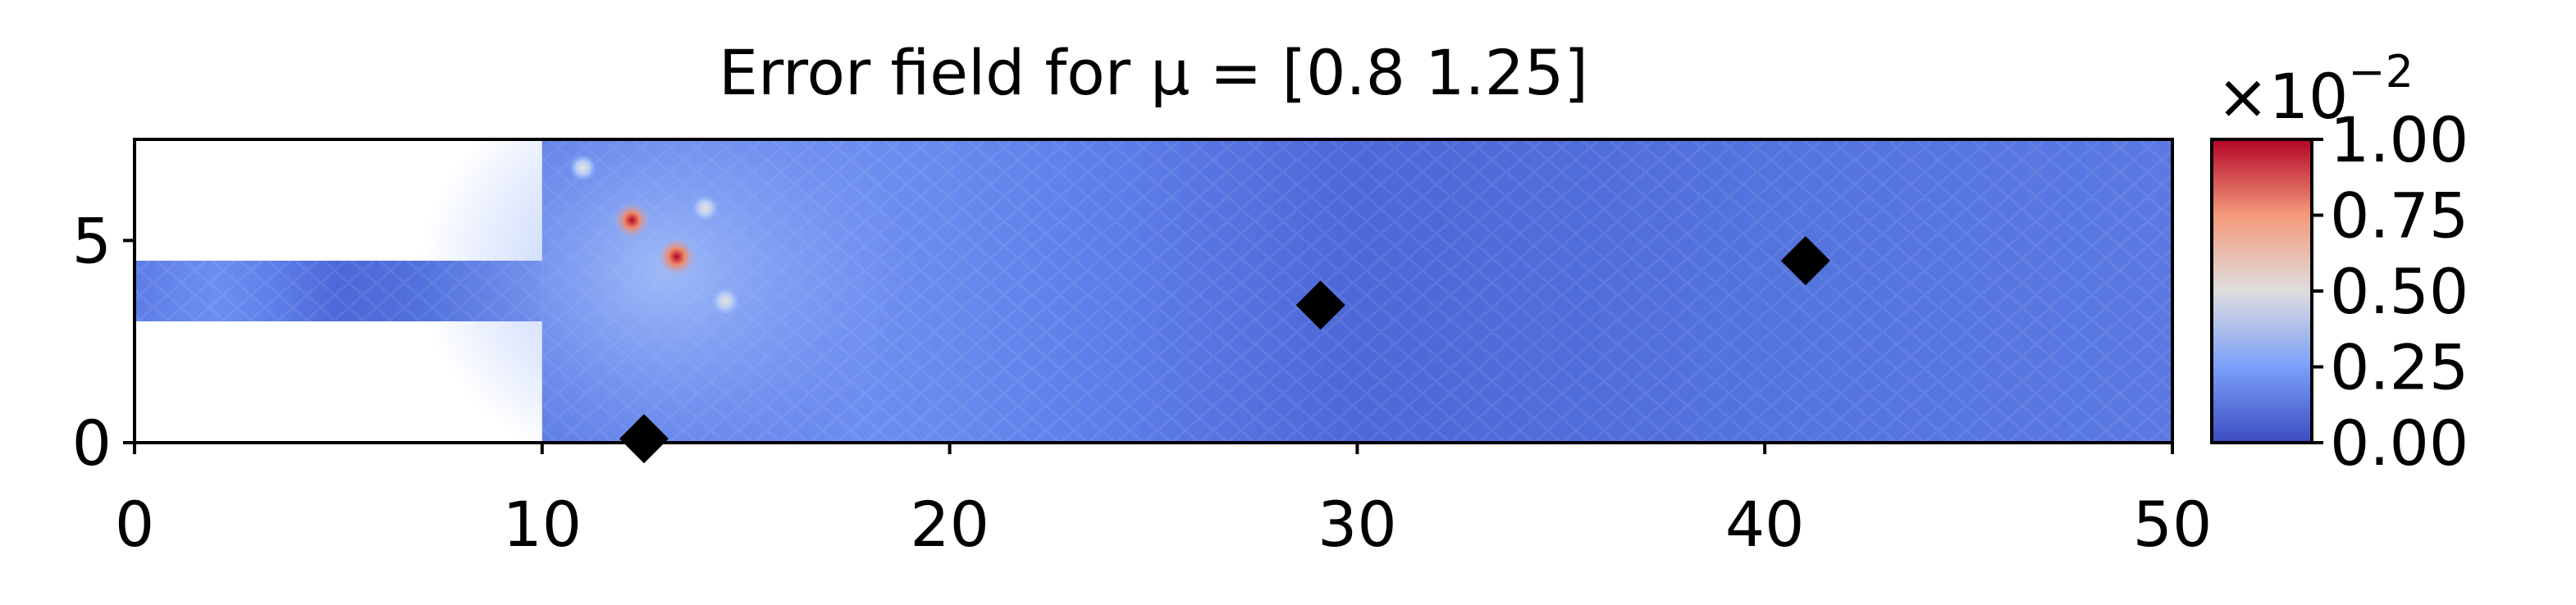 The image size is (2576, 605). What do you see at coordinates (2400, 139) in the screenshot?
I see `colorbar-tick-label: 1.00` at bounding box center [2400, 139].